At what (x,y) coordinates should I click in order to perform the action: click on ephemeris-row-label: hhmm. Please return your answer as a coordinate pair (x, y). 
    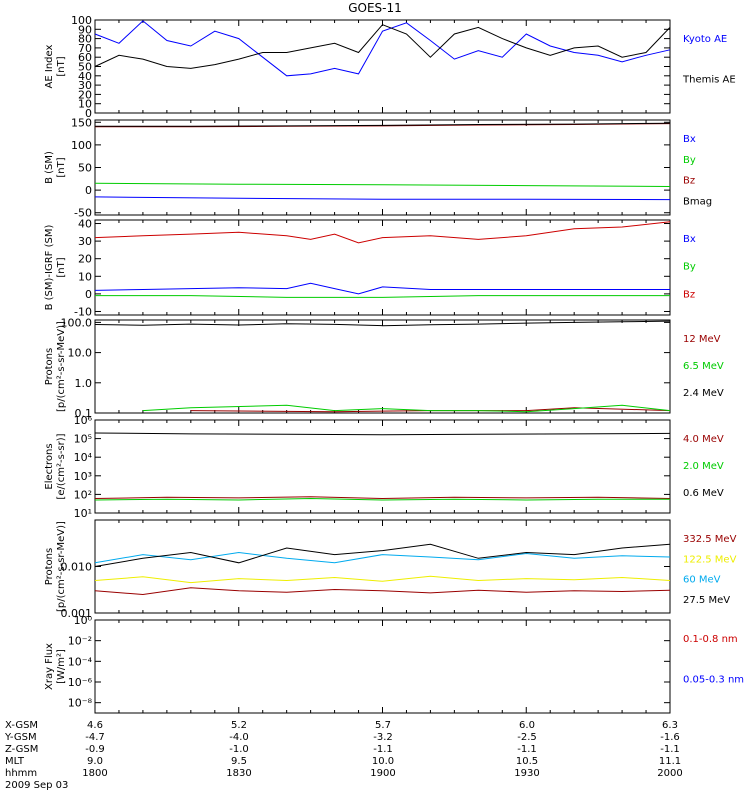
    Looking at the image, I should click on (21, 773).